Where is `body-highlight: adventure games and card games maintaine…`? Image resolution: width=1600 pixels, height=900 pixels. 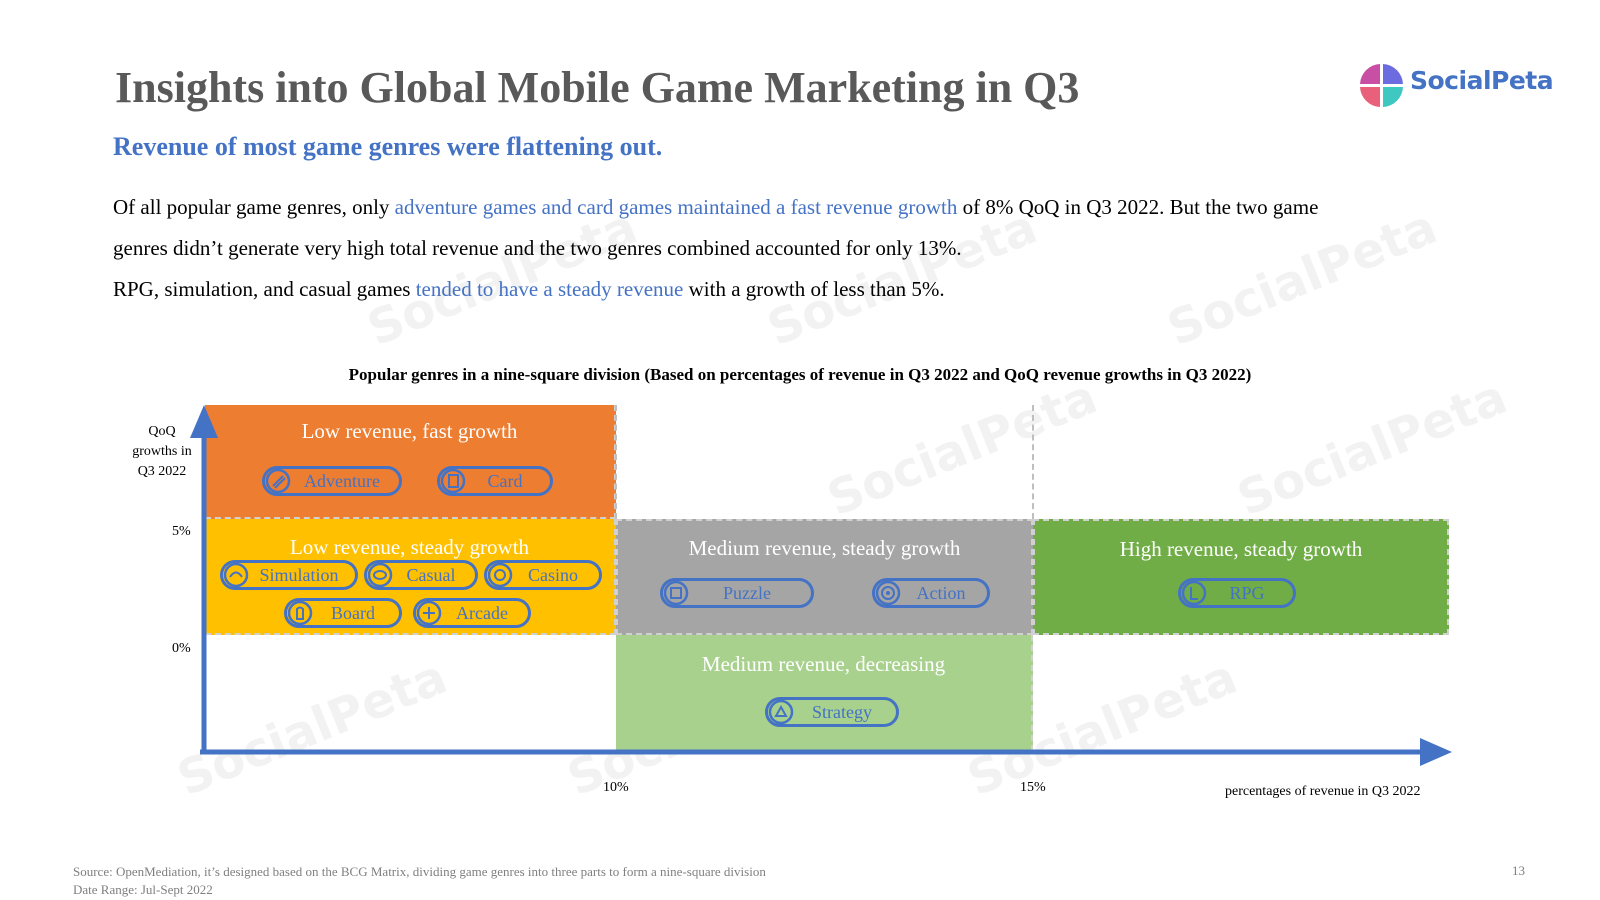
body-highlight: adventure games and card games maintaine… is located at coordinates (676, 207).